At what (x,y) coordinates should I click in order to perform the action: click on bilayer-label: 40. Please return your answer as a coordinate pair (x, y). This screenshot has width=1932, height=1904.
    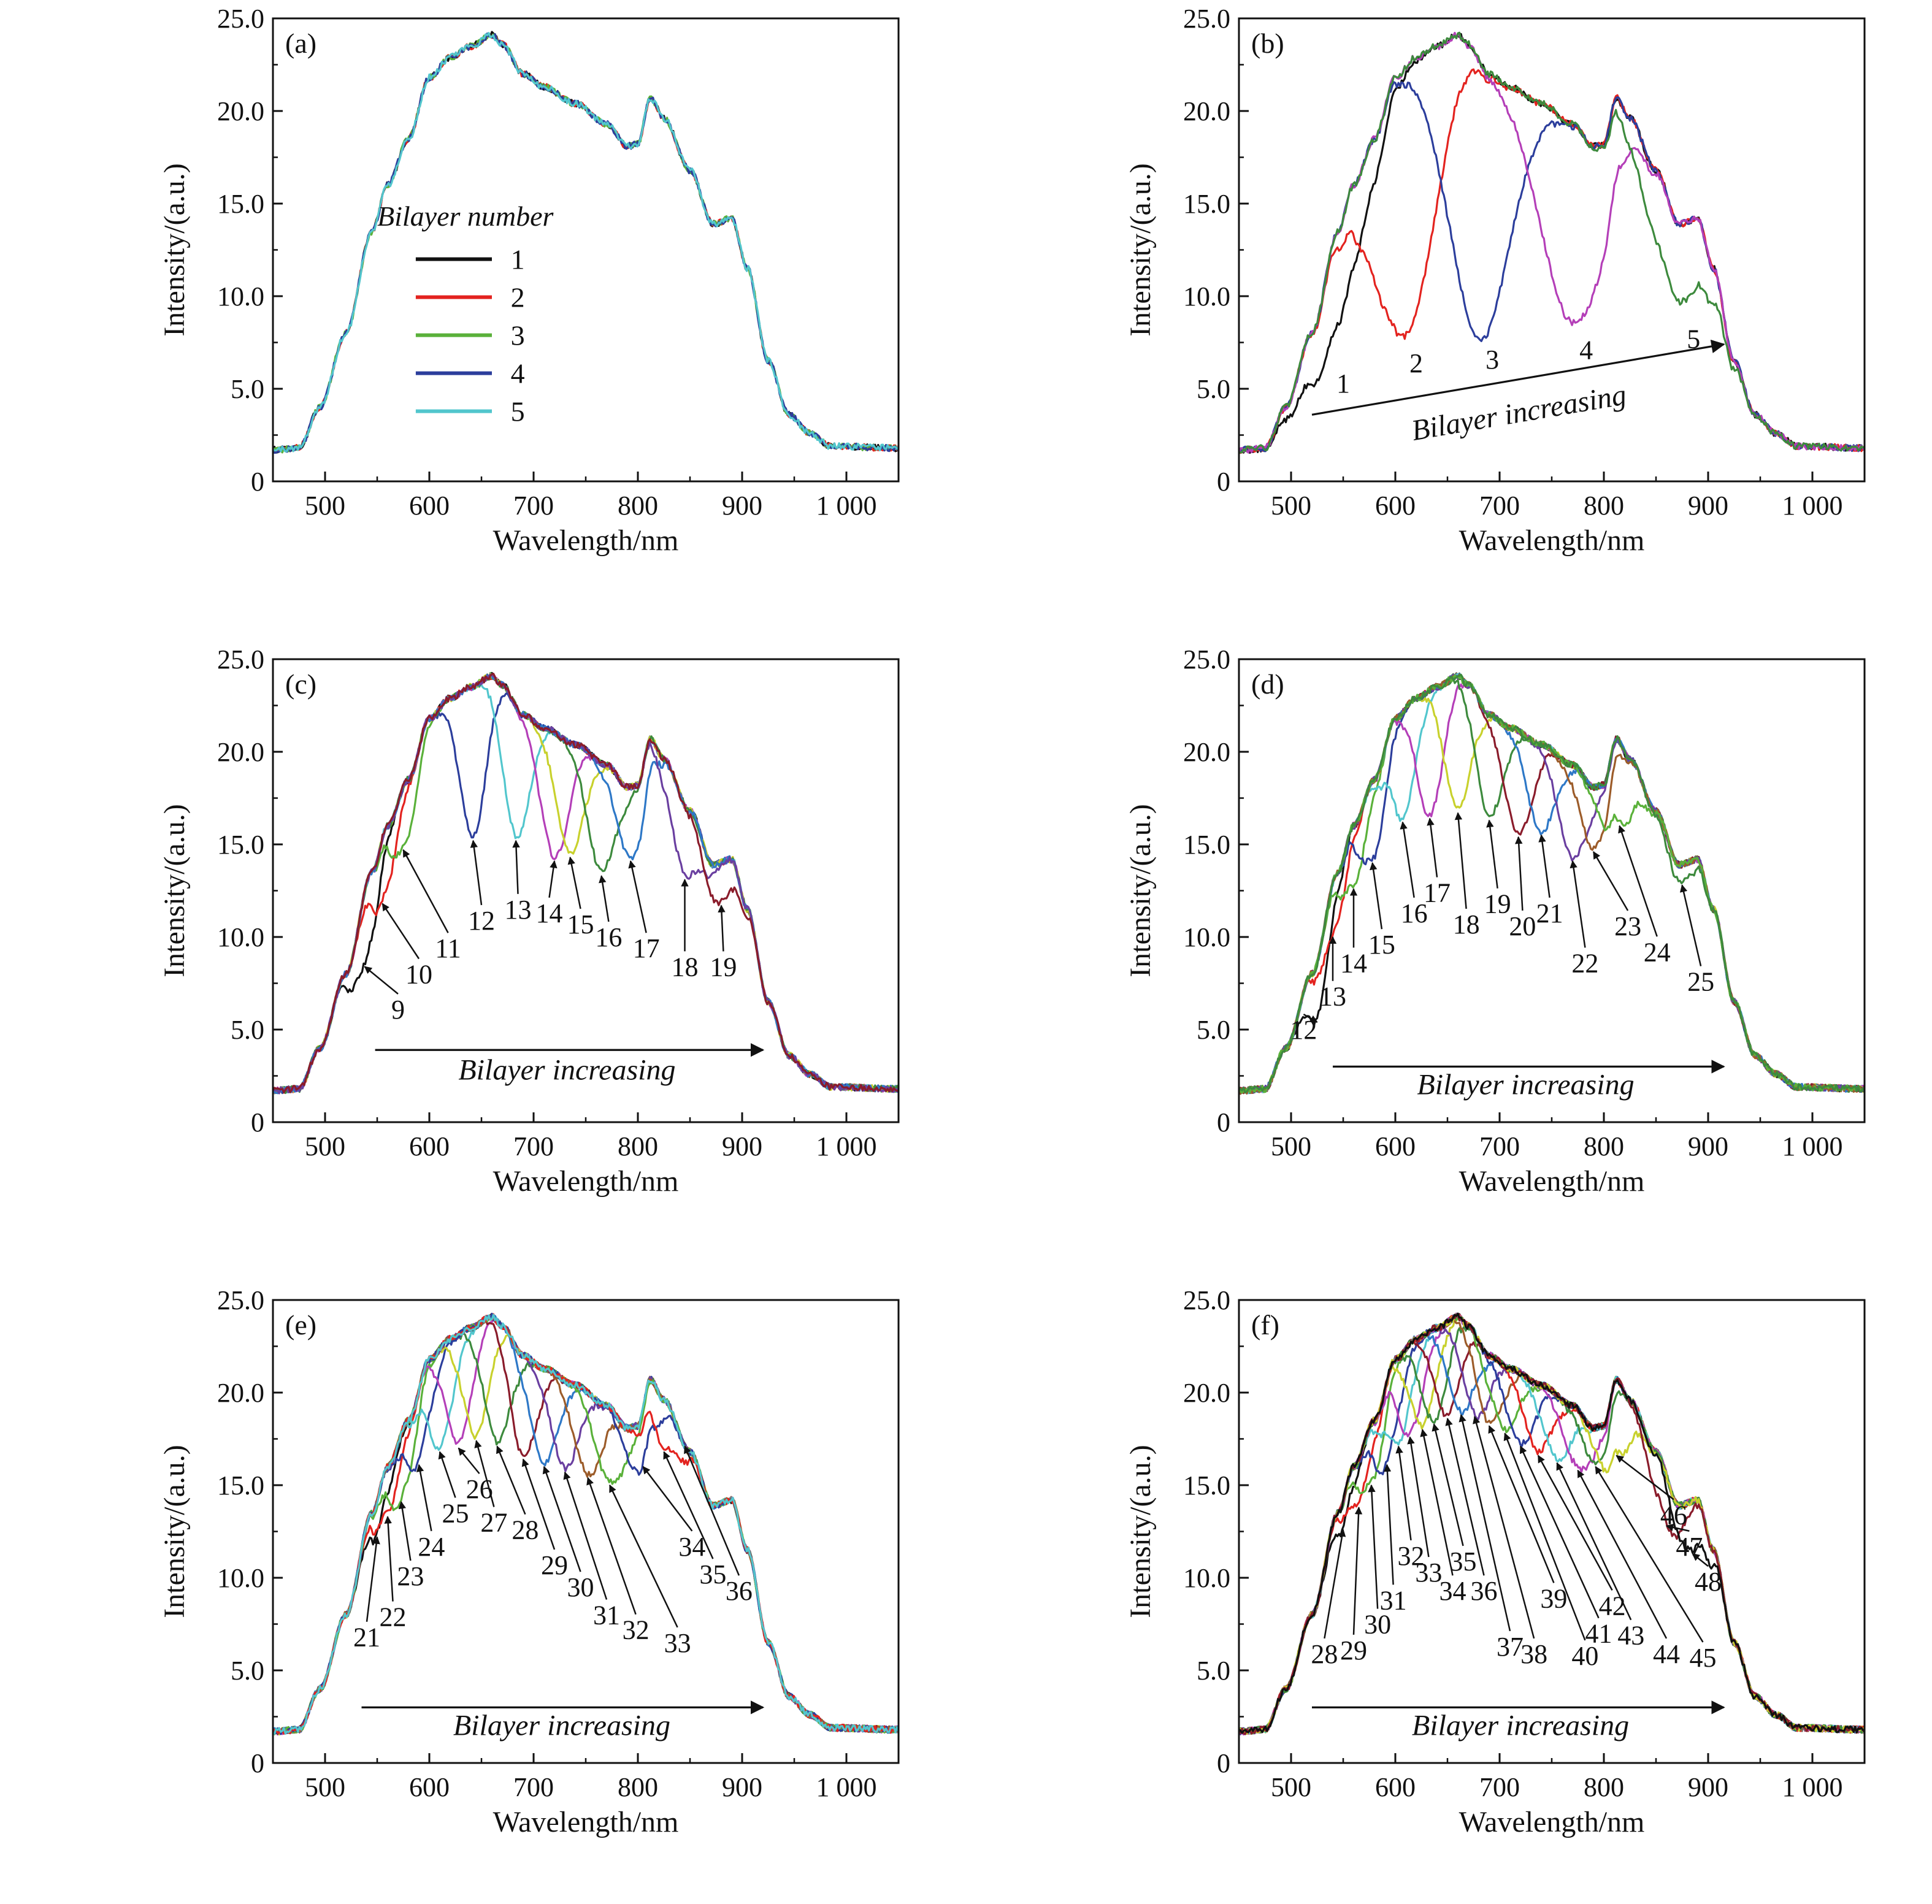
    Looking at the image, I should click on (1584, 1656).